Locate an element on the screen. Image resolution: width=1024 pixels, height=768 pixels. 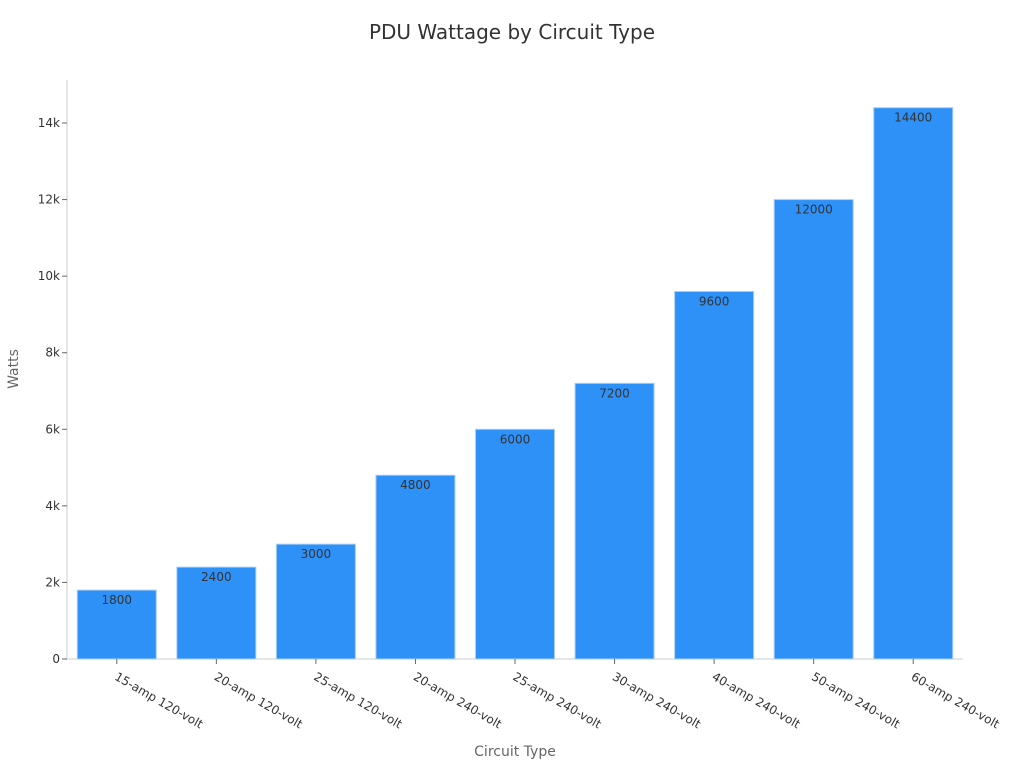
bar-value-label: 1800 is located at coordinates (117, 600).